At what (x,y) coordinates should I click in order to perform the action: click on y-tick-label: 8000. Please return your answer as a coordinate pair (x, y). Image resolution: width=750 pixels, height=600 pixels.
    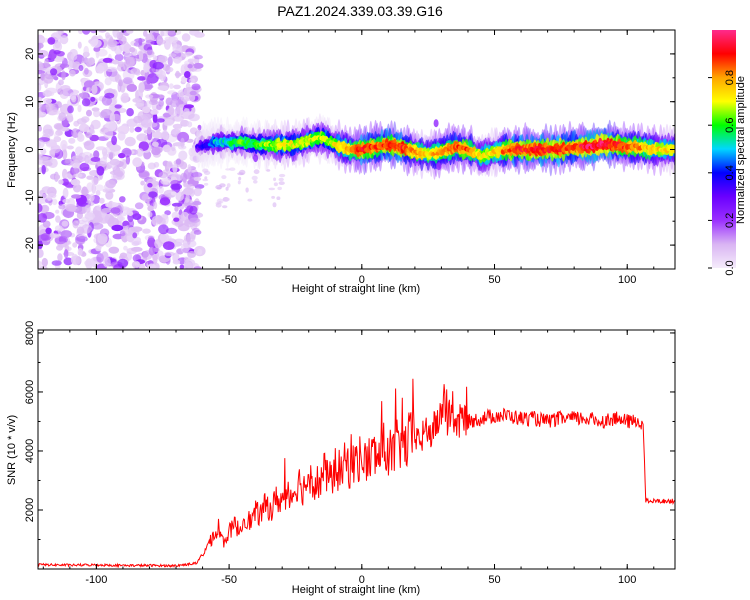
    Looking at the image, I should click on (30, 333).